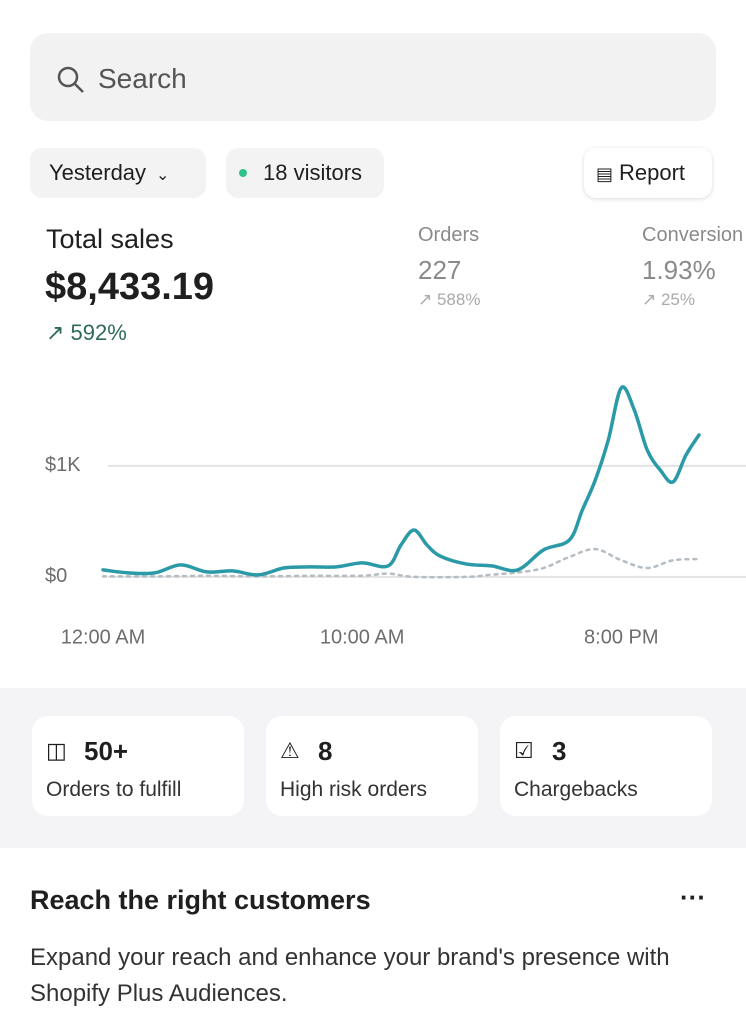 This screenshot has width=746, height=1012. I want to click on card-value: 8, so click(325, 751).